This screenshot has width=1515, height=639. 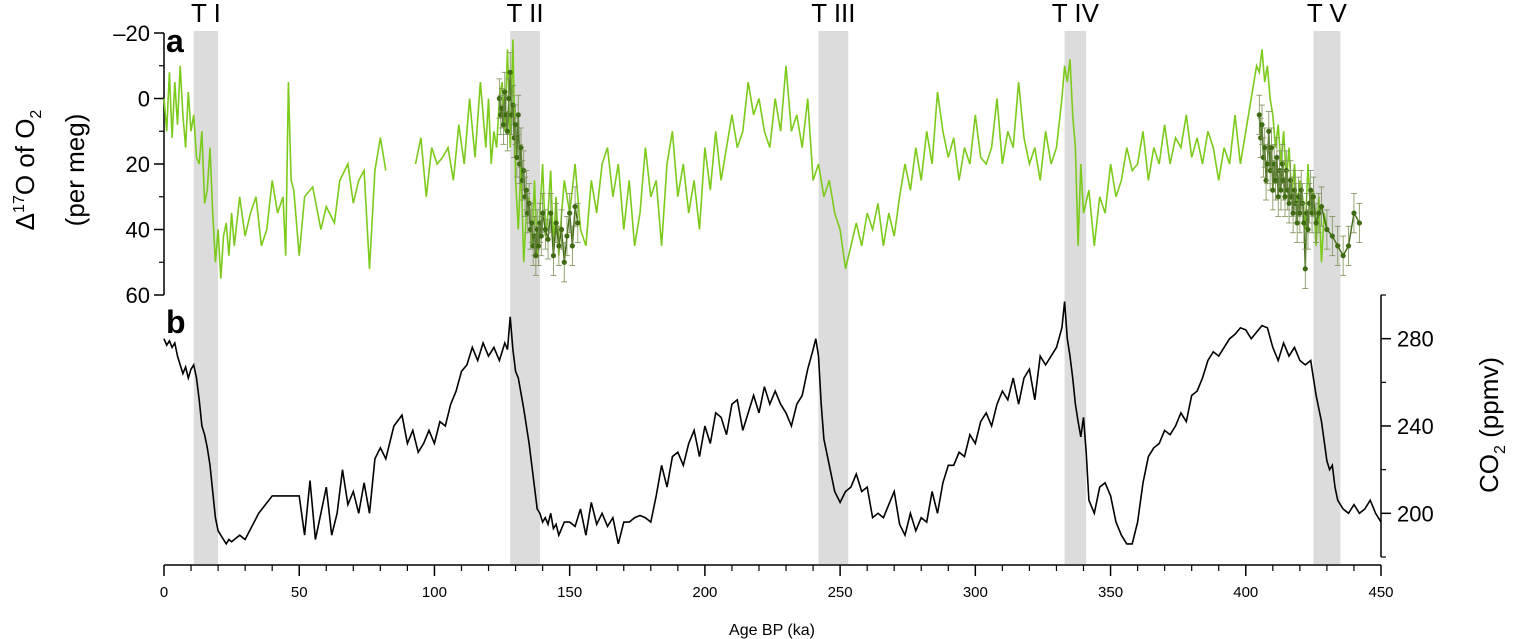 I want to click on panel-a-y-tick-label: –20, so click(x=131, y=33).